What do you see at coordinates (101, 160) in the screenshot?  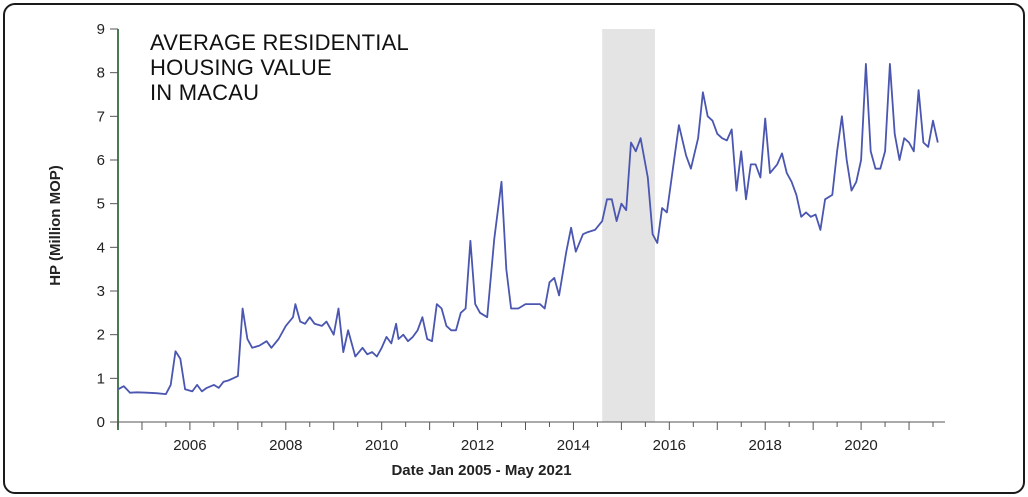 I see `y-tick-label: 6` at bounding box center [101, 160].